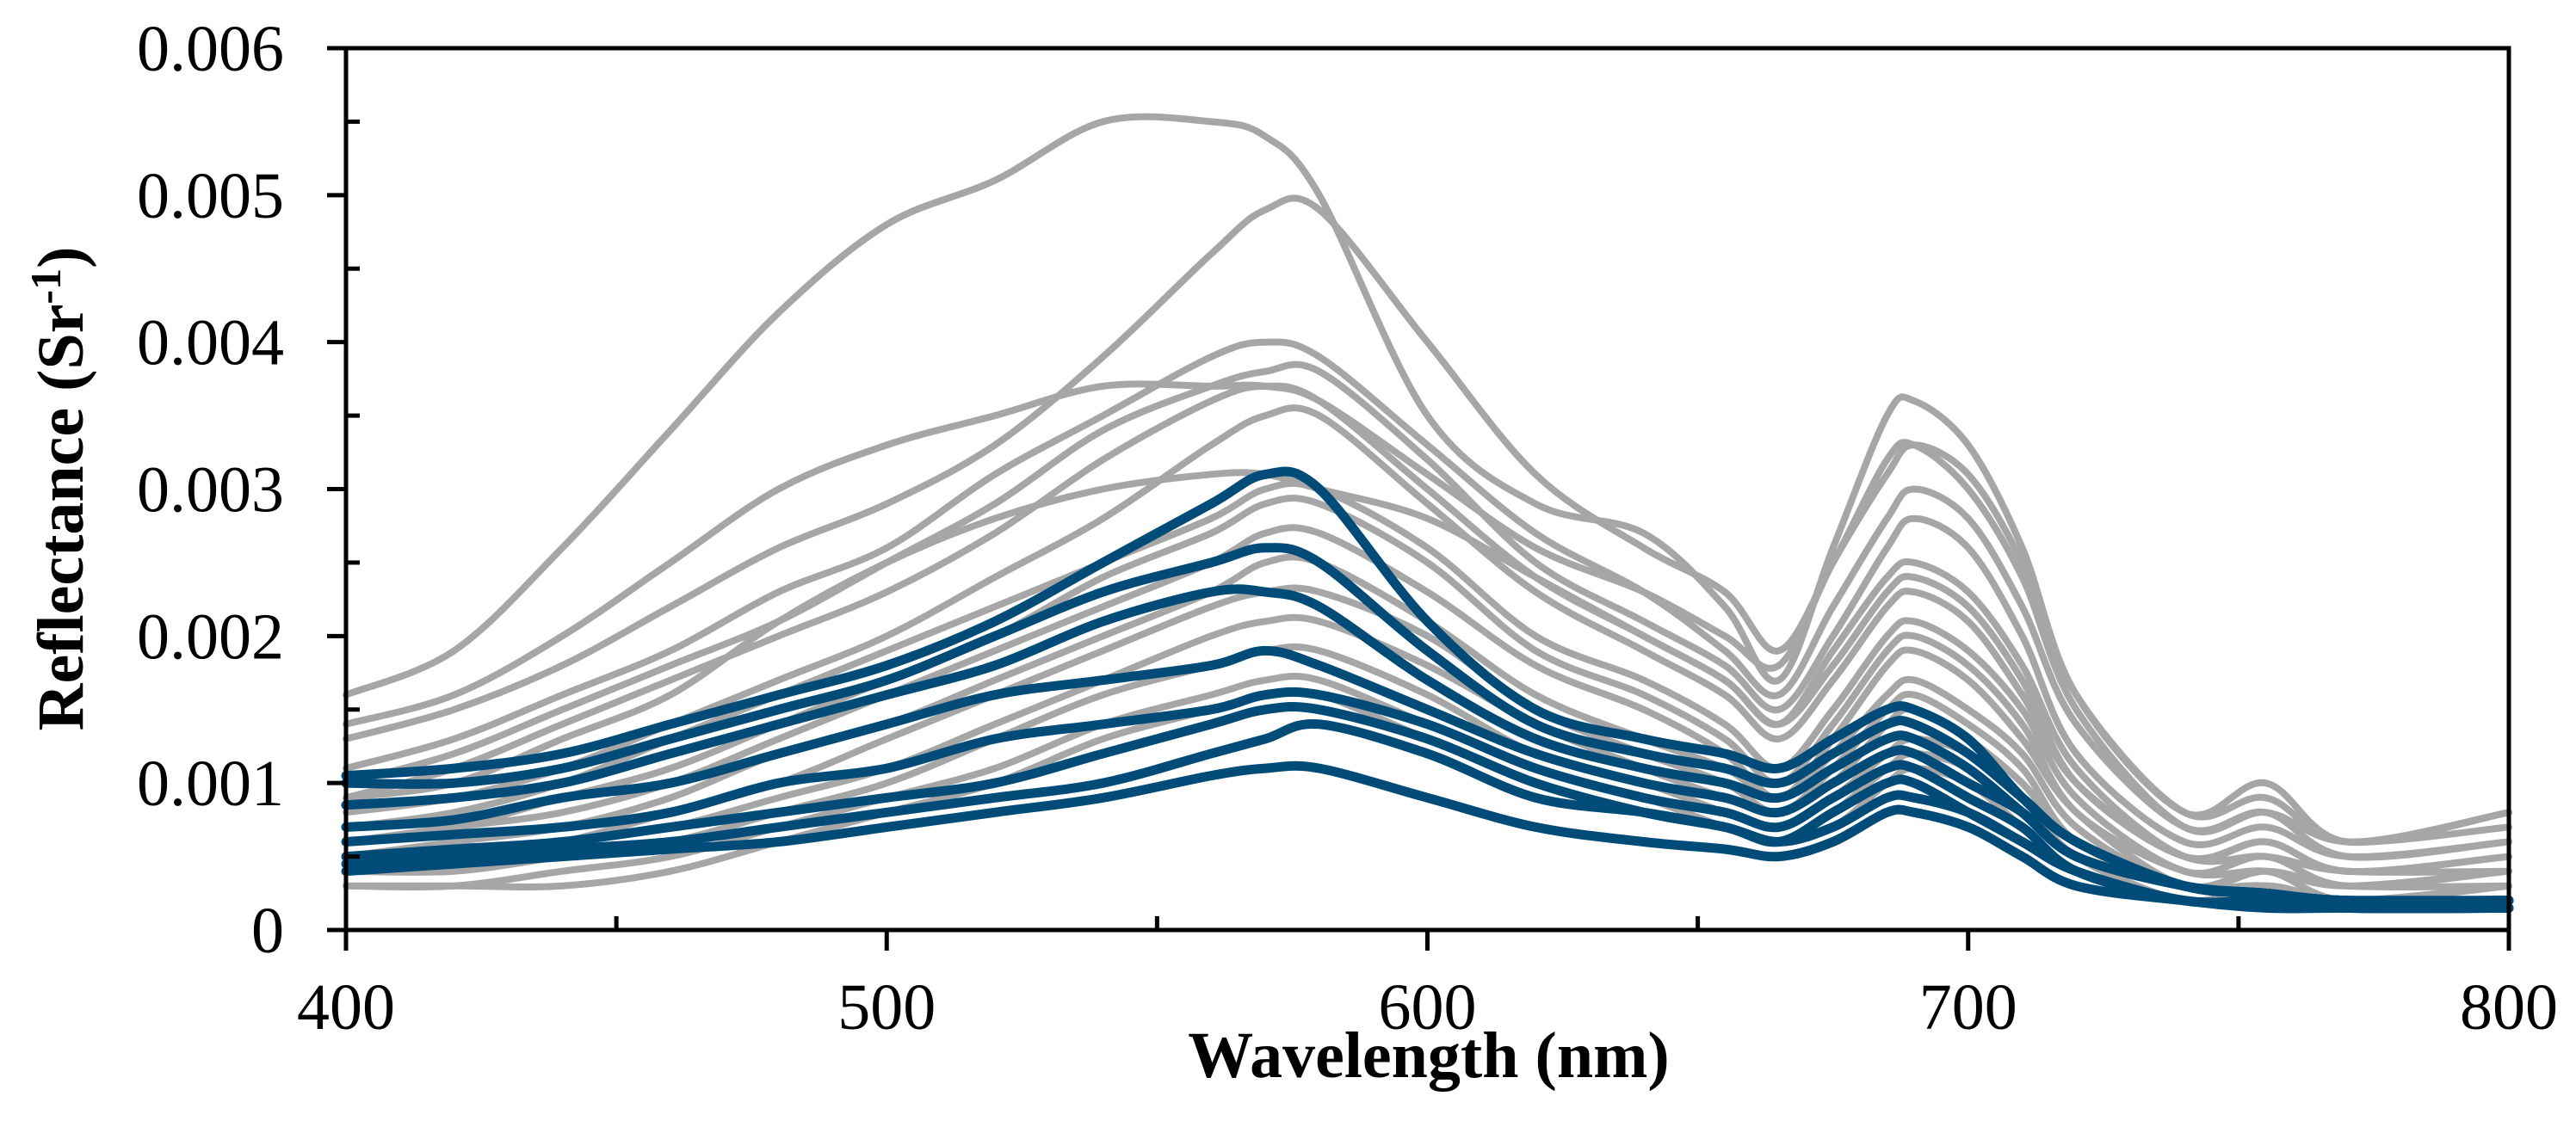  I want to click on x-axis-title: Wavelength (nm), so click(1428, 1055).